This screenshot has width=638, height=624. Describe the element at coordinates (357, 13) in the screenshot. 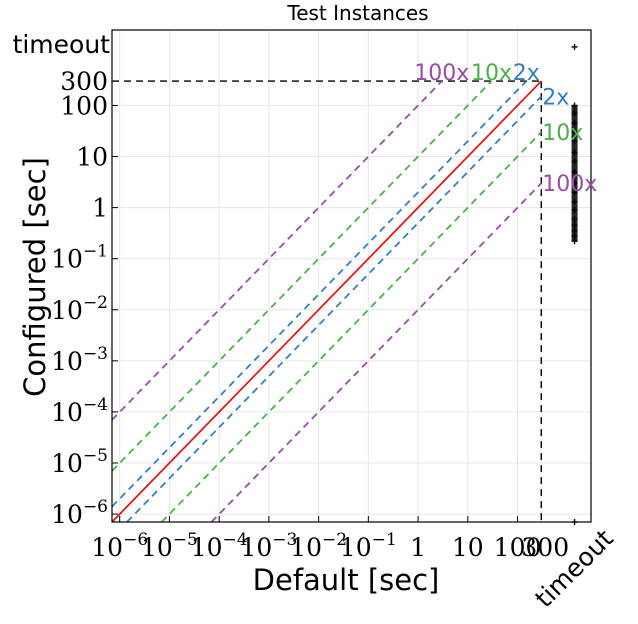

I see `chart-title: Test Instances` at that location.